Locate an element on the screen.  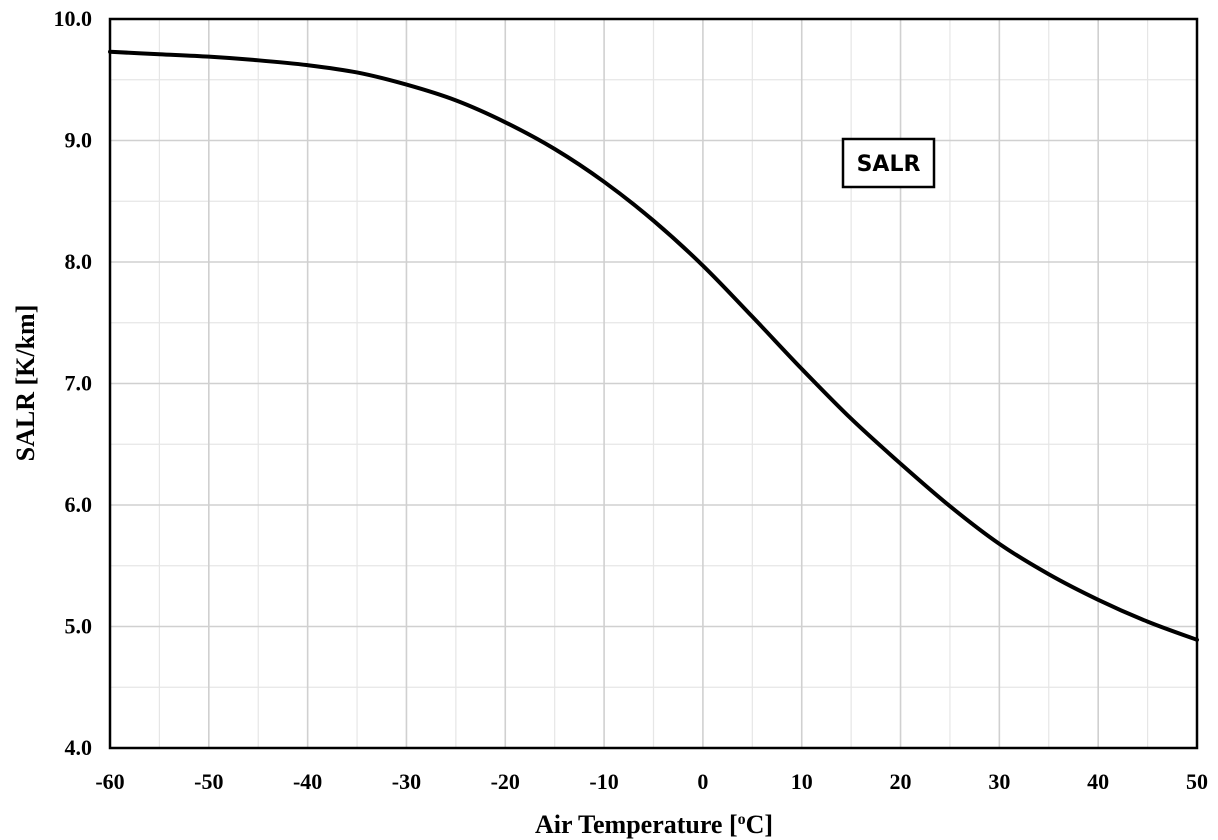
annotation-box: SALR is located at coordinates (888, 163).